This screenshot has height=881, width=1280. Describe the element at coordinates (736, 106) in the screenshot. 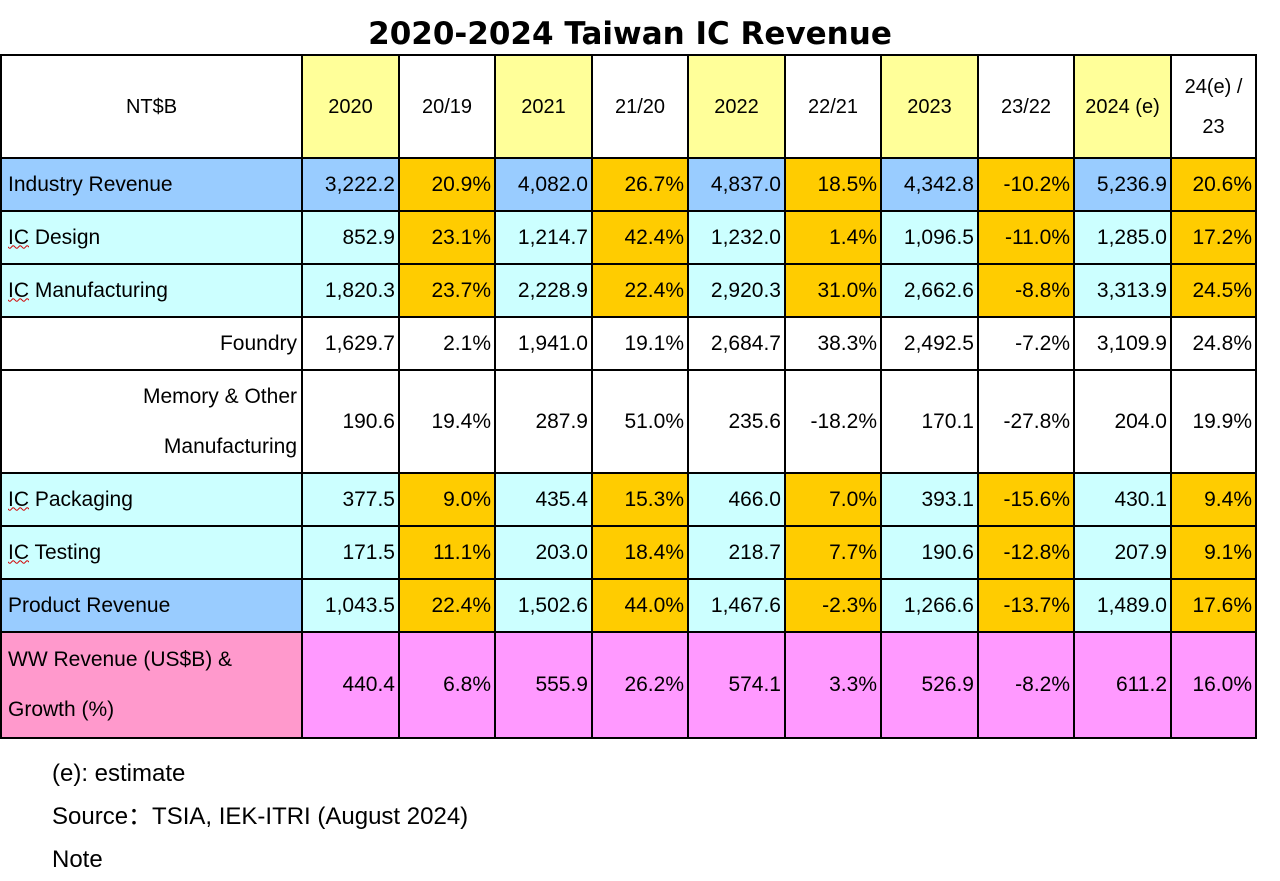

I see `column-header-2022: 2022` at that location.